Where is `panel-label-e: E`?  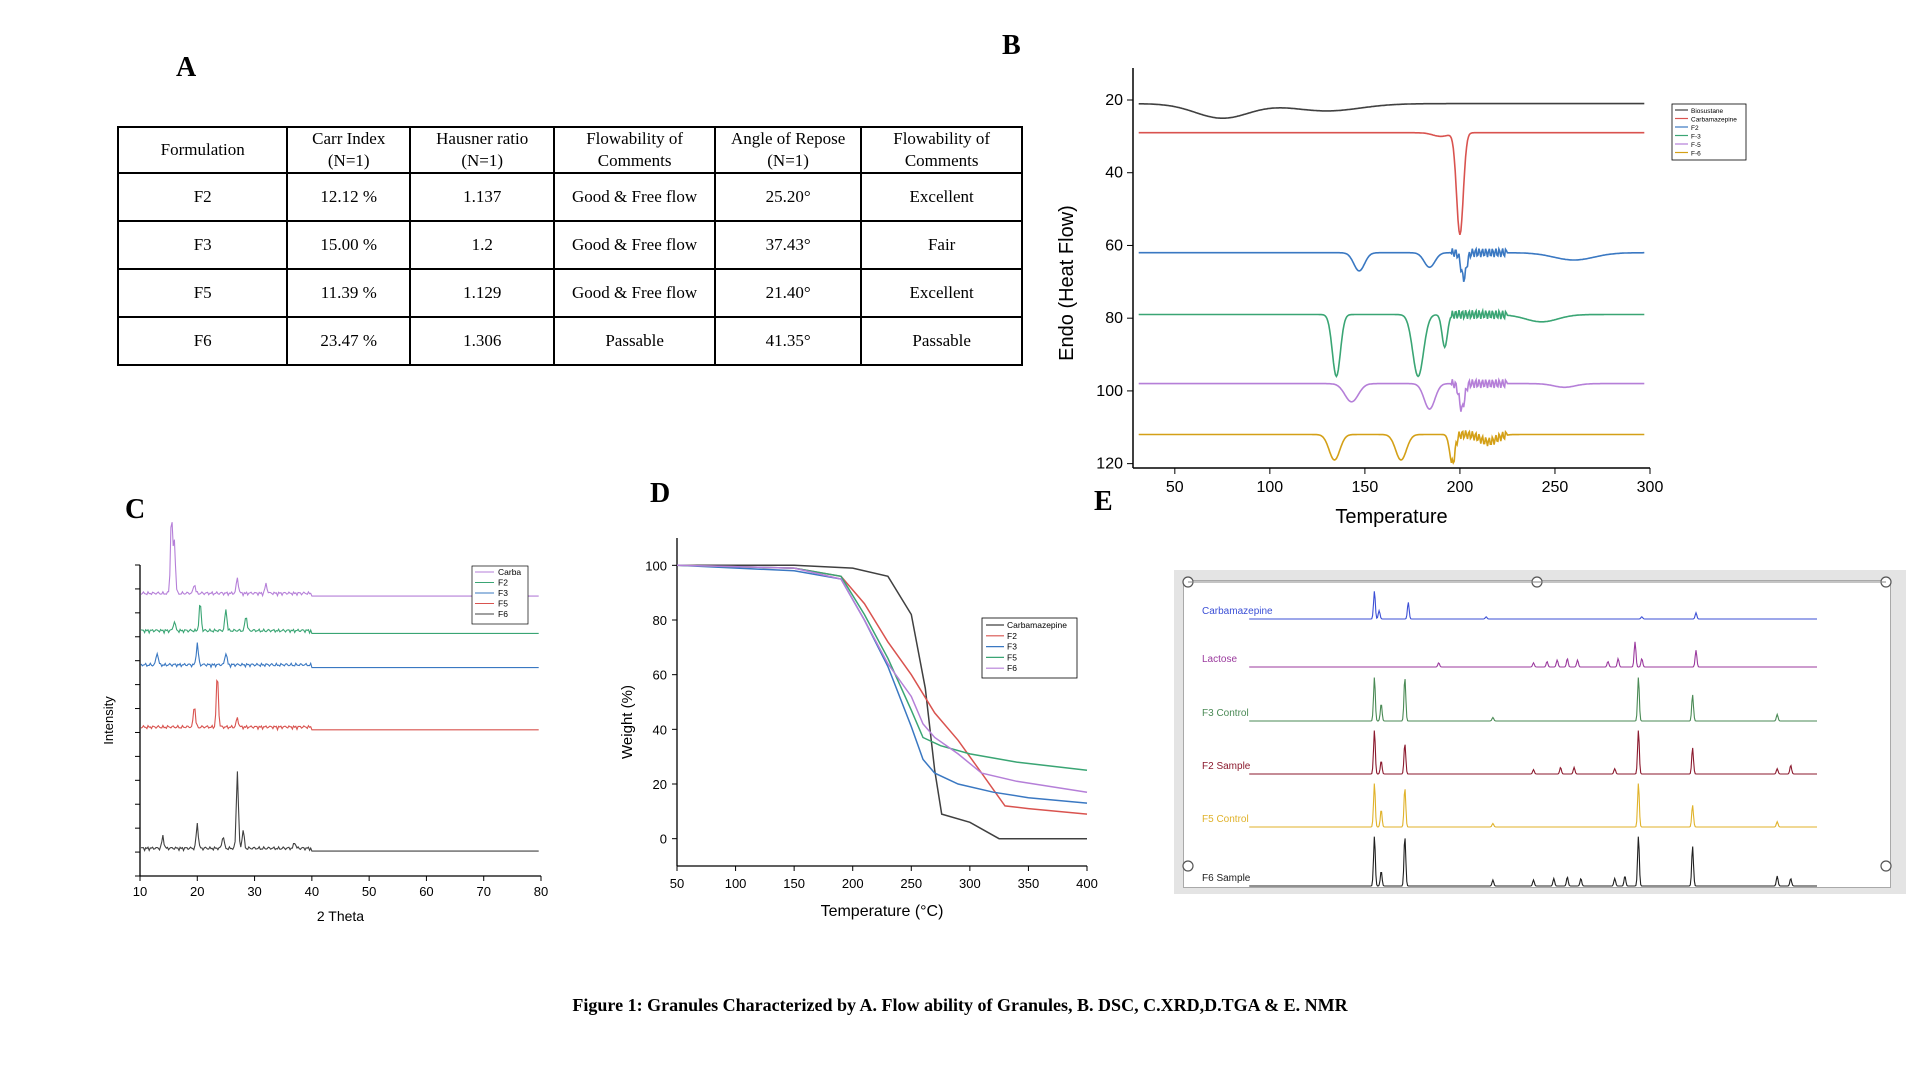 panel-label-e: E is located at coordinates (1103, 501).